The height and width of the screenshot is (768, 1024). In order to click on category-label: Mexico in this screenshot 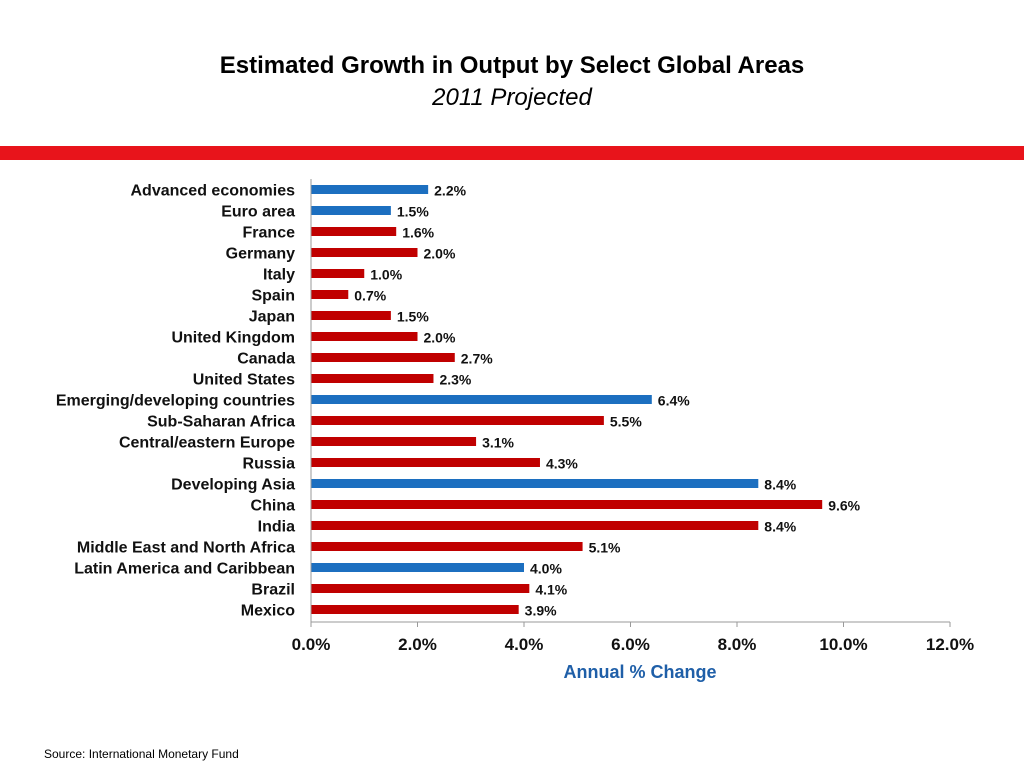, I will do `click(268, 611)`.